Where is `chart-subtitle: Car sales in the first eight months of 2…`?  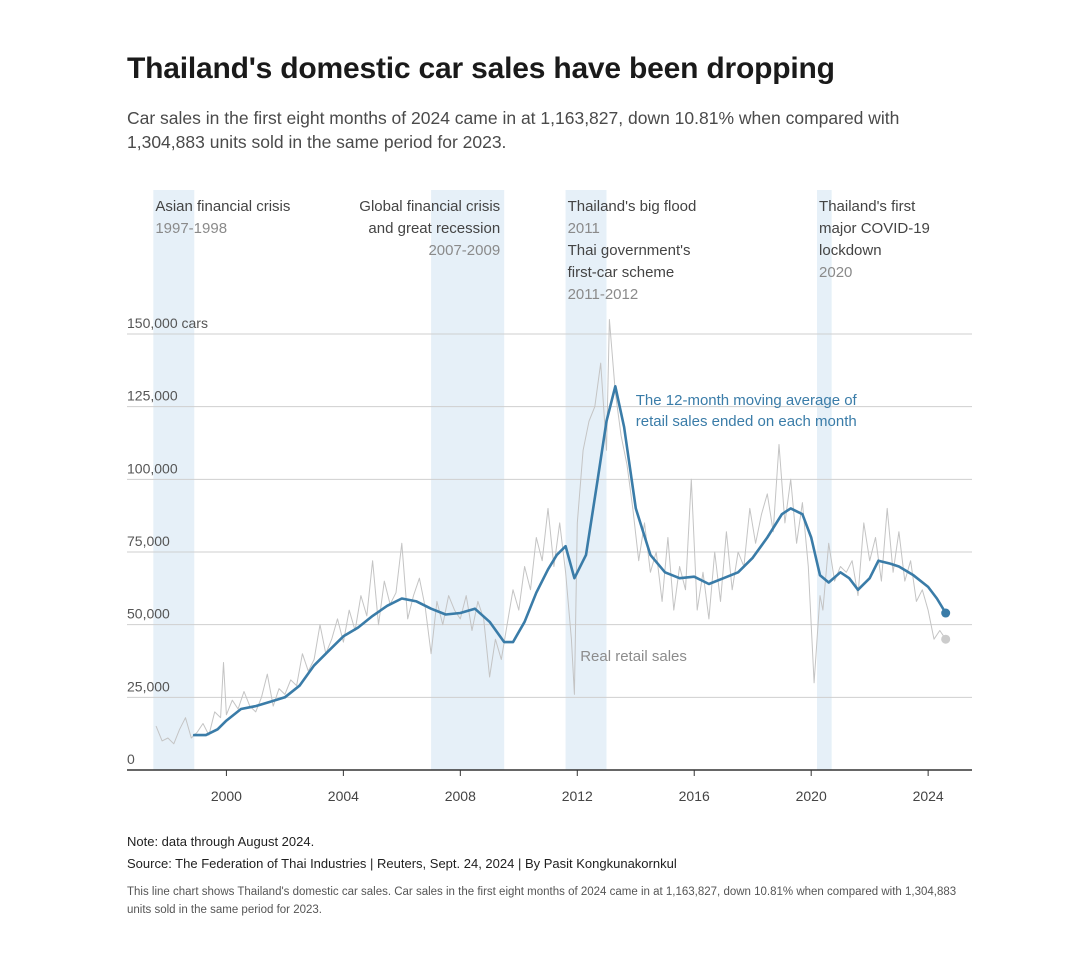 chart-subtitle: Car sales in the first eight months of 2… is located at coordinates (513, 130).